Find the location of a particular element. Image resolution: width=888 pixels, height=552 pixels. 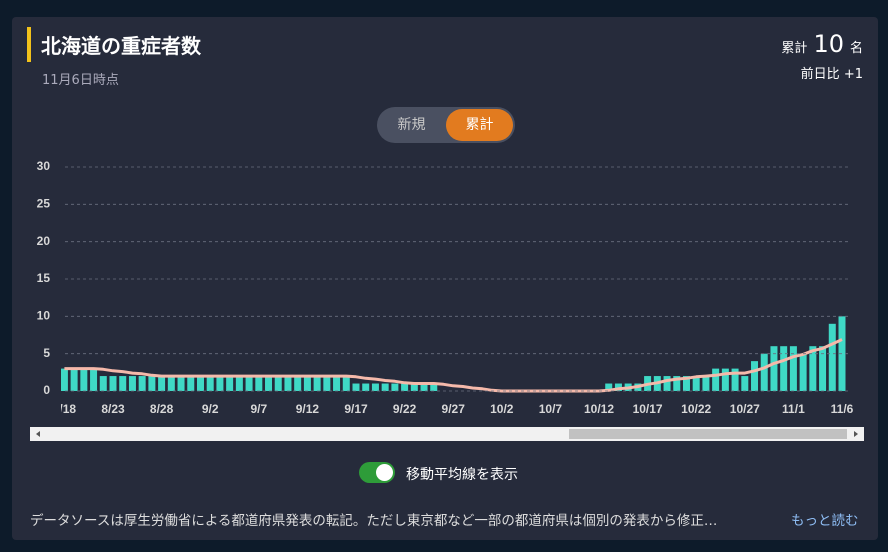

read-more: もっと読む is located at coordinates (825, 521).